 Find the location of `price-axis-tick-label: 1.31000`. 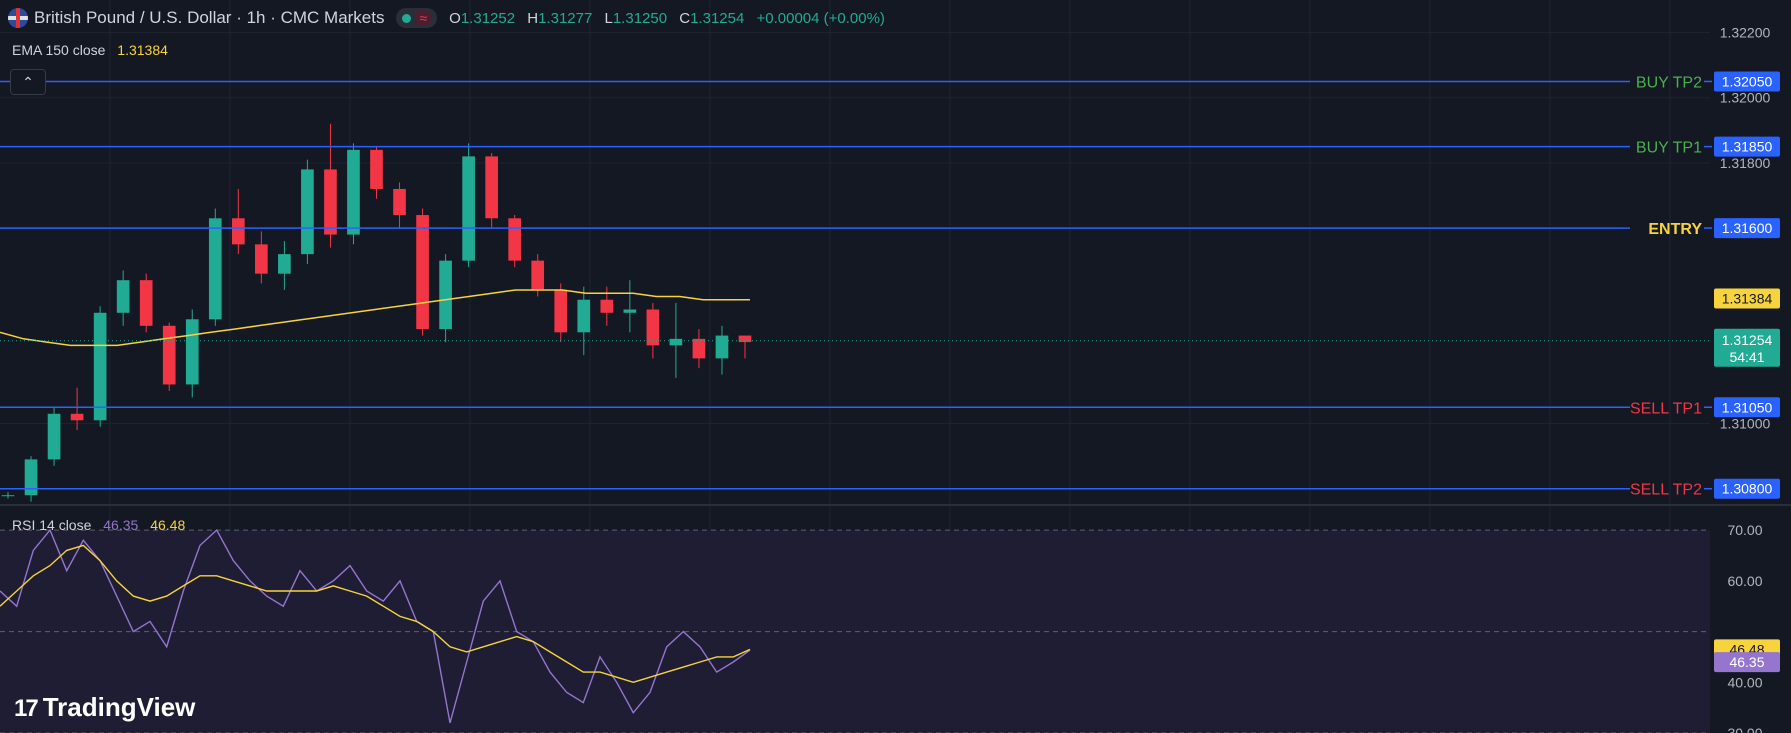

price-axis-tick-label: 1.31000 is located at coordinates (1745, 424).